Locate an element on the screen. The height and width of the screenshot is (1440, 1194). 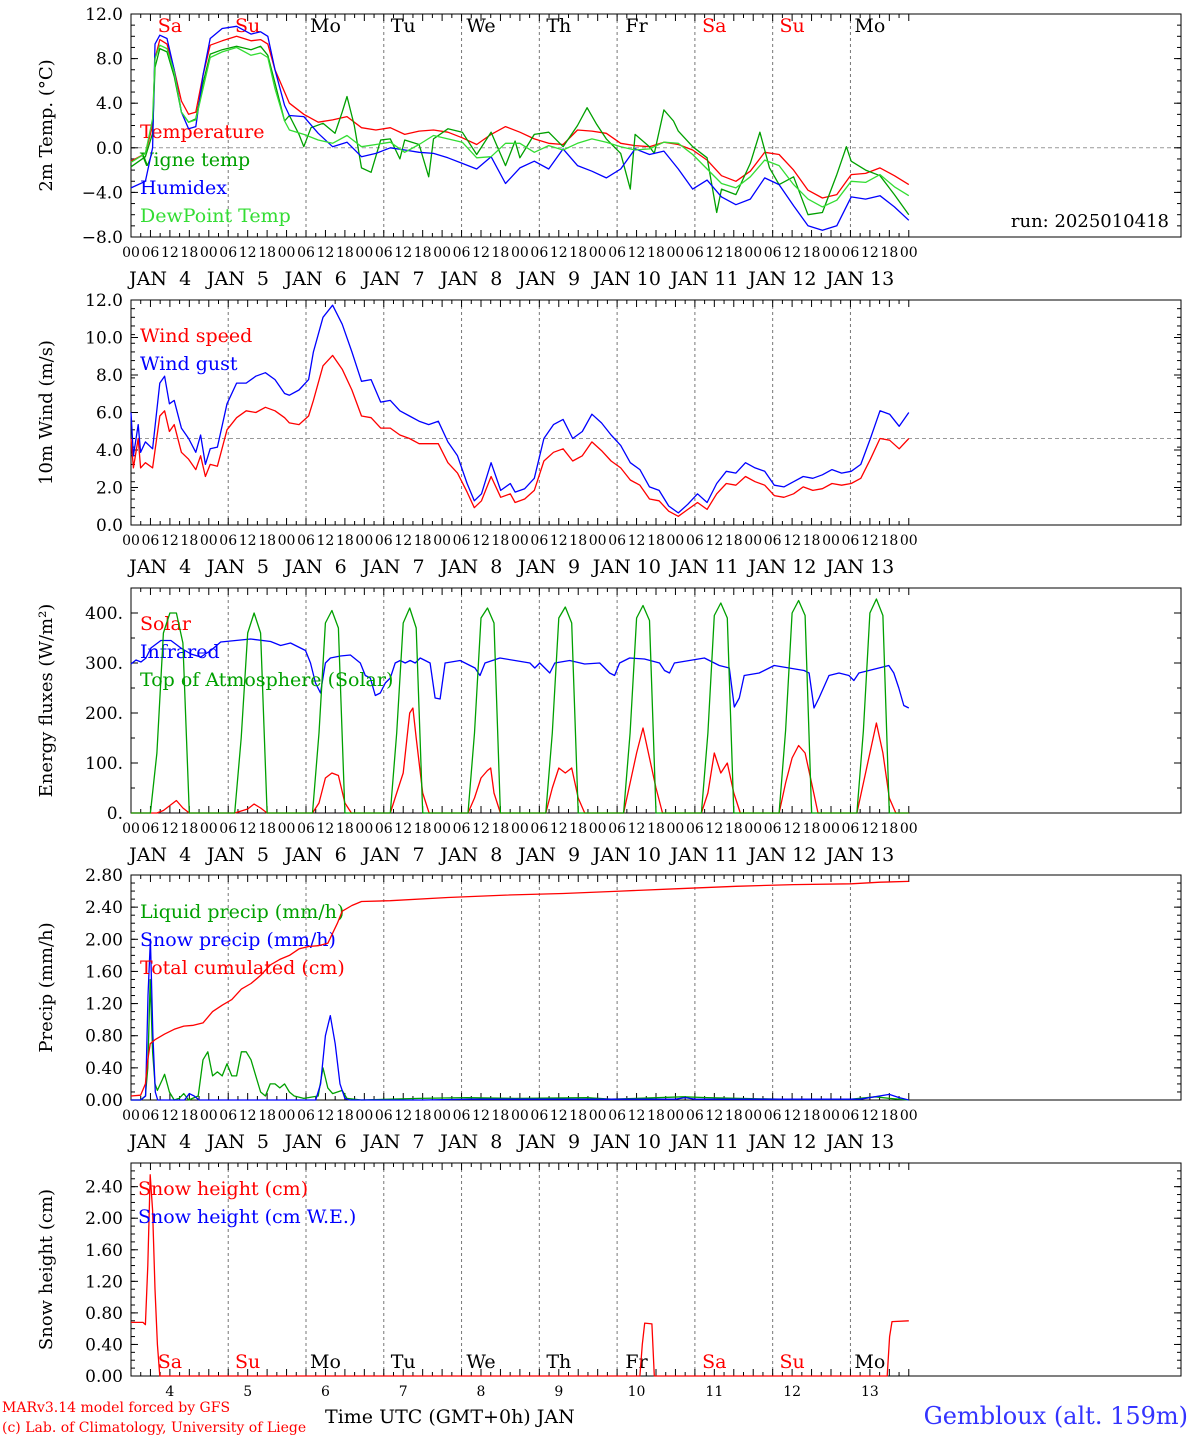
y-tick-label: 4.0 is located at coordinates (109, 104).